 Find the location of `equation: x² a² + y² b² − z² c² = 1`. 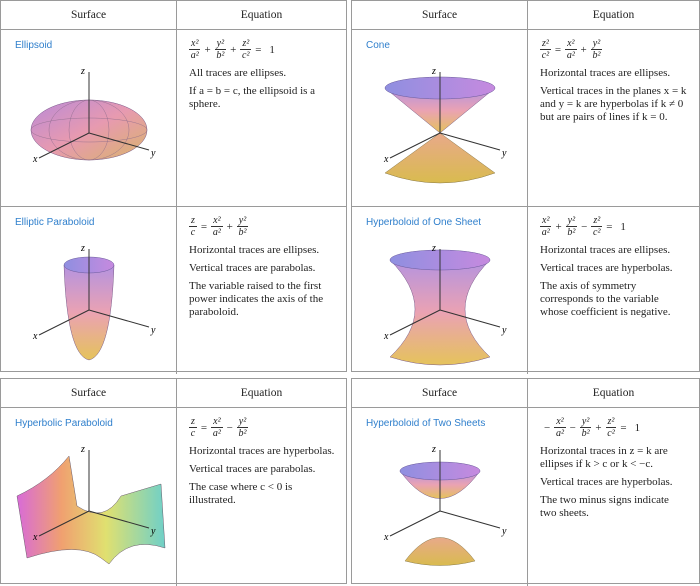

equation: x² a² + y² b² − z² c² = 1 is located at coordinates (614, 226).